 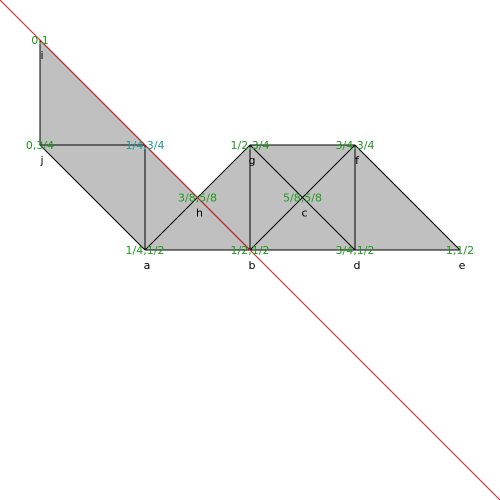 I want to click on node-label: c, so click(x=304, y=213).